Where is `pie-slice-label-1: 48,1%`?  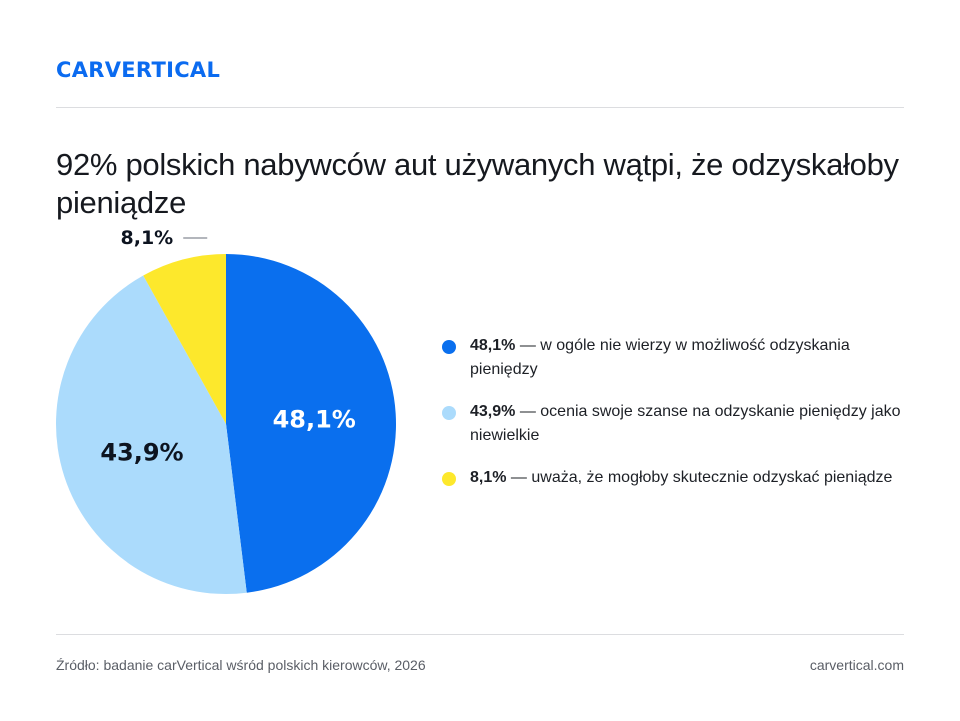
pie-slice-label-1: 48,1% is located at coordinates (314, 420).